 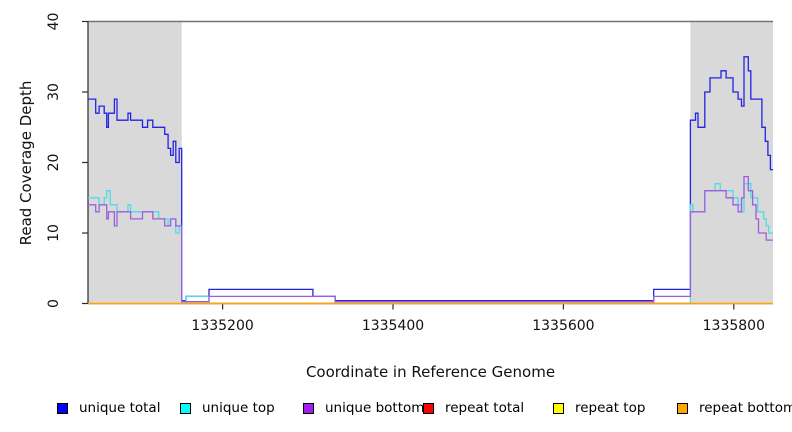 What do you see at coordinates (734, 326) in the screenshot?
I see `x-tick-label: 1335800` at bounding box center [734, 326].